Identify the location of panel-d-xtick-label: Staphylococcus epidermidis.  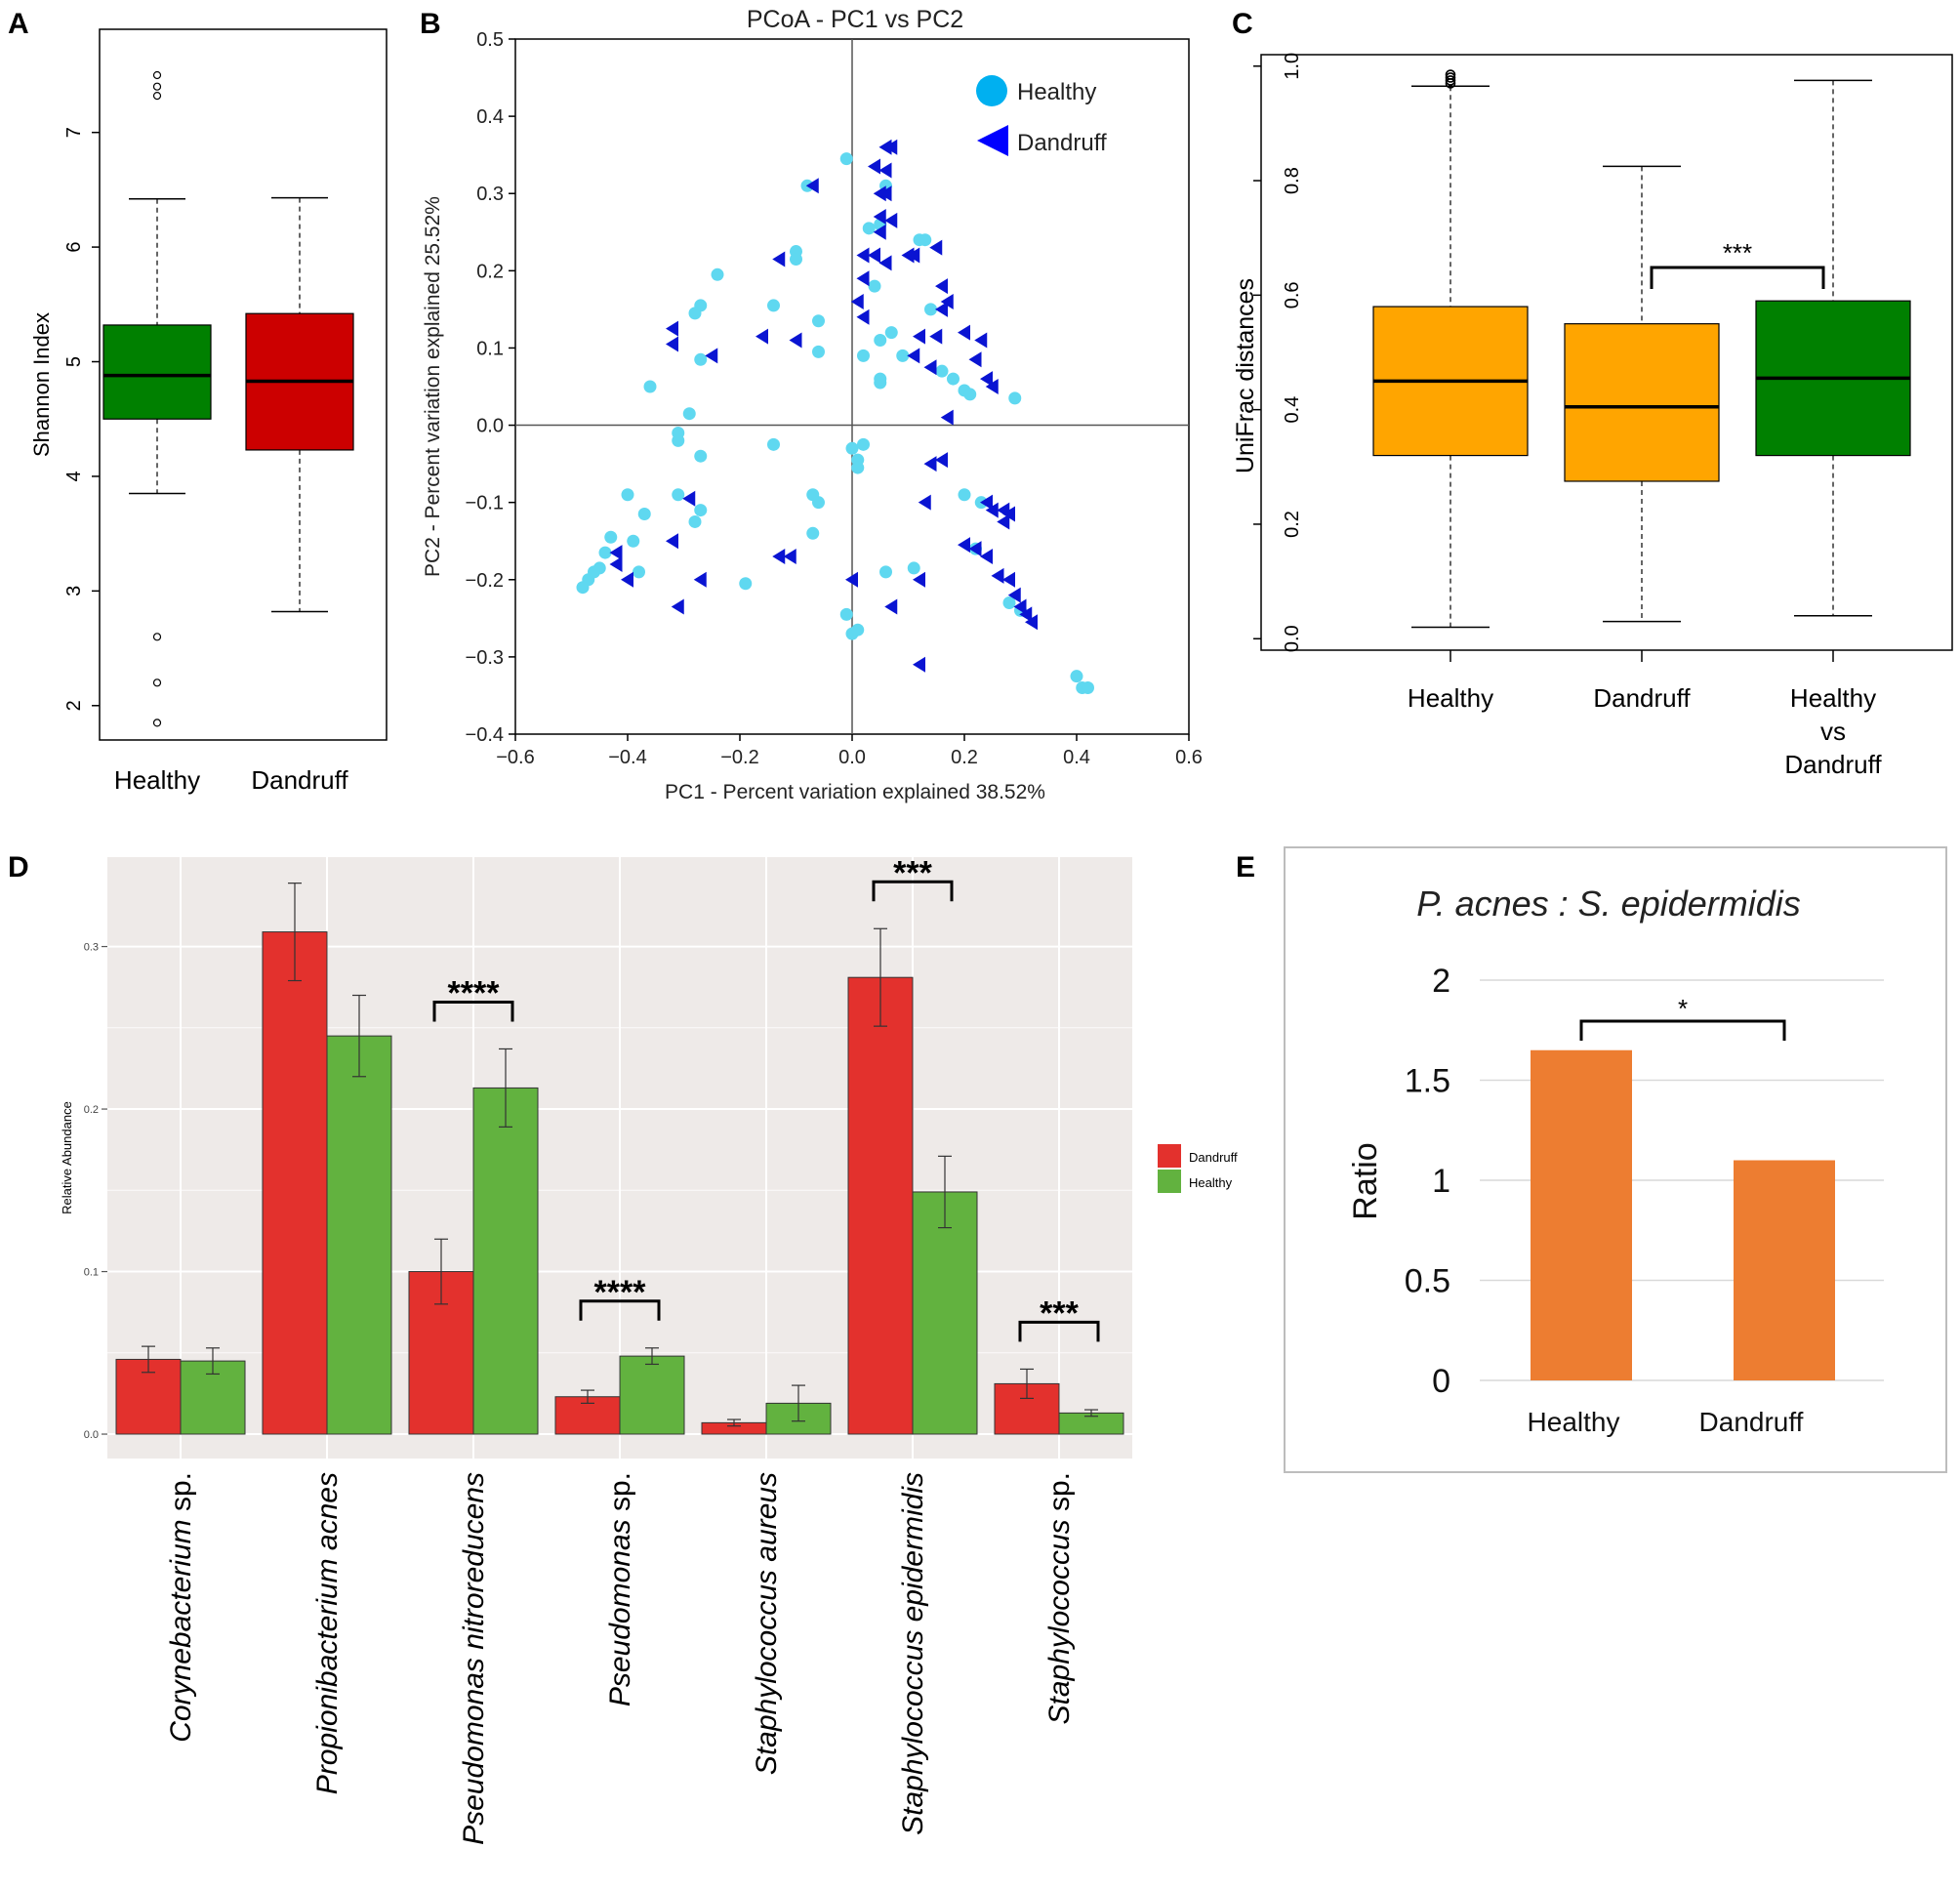
(913, 1654).